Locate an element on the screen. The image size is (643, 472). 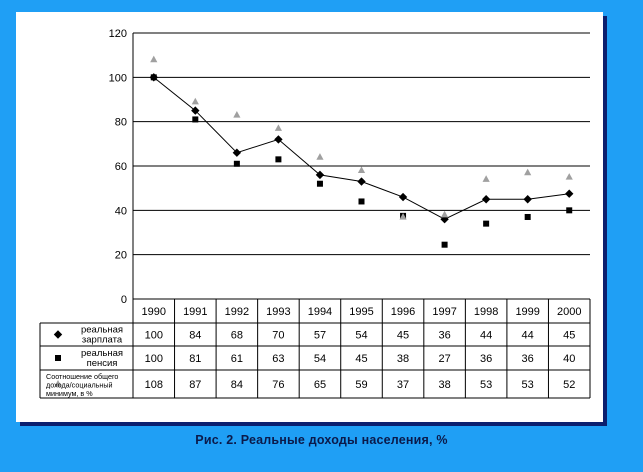
x-tick-label: 1992 is located at coordinates (237, 312).